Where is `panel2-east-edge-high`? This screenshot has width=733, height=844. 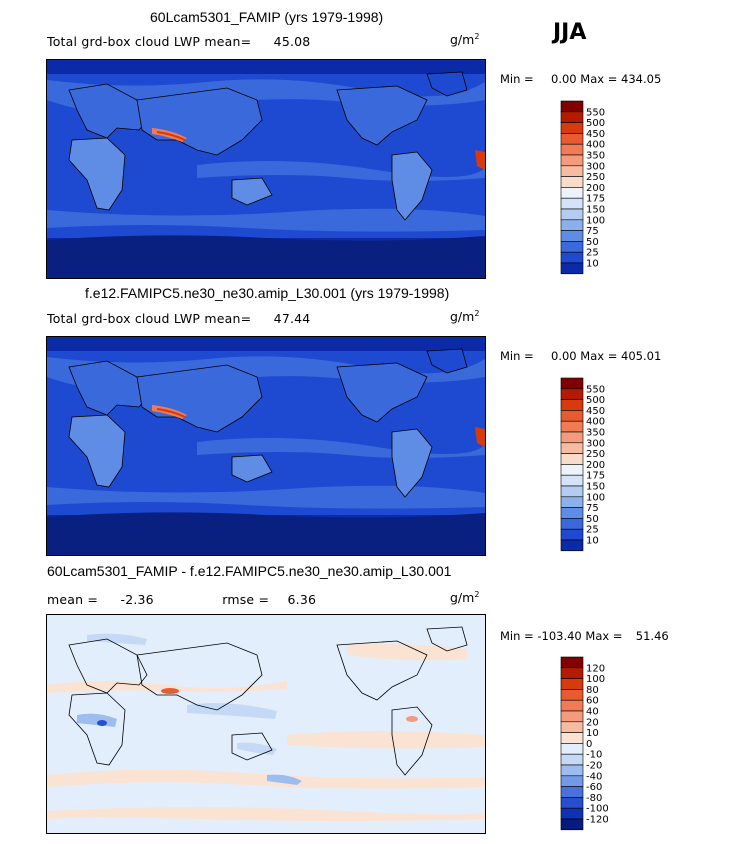 panel2-east-edge-high is located at coordinates (480, 437).